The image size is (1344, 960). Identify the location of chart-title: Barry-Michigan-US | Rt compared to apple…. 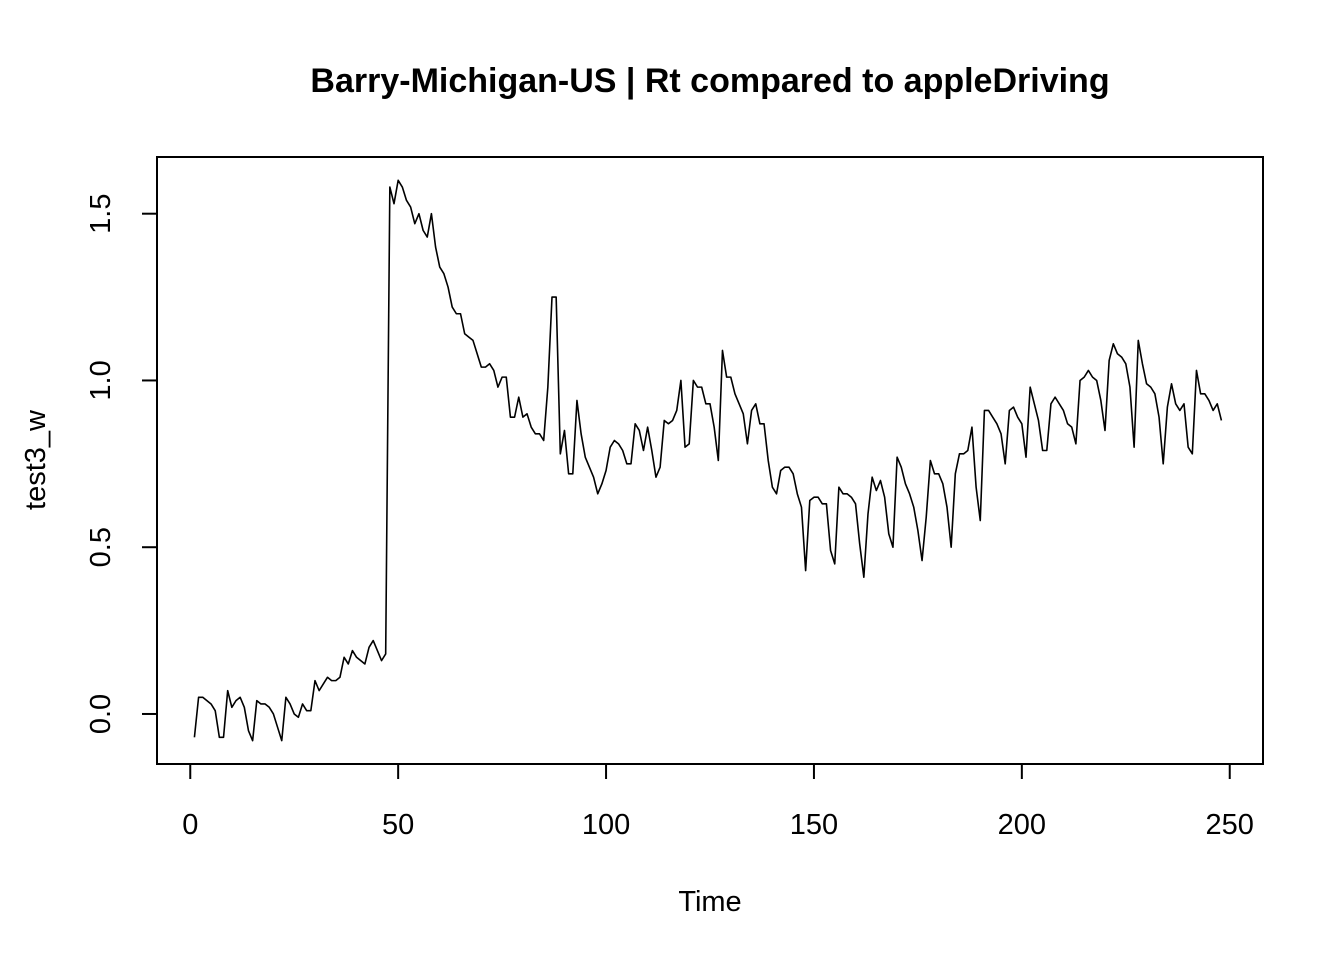
(709, 81).